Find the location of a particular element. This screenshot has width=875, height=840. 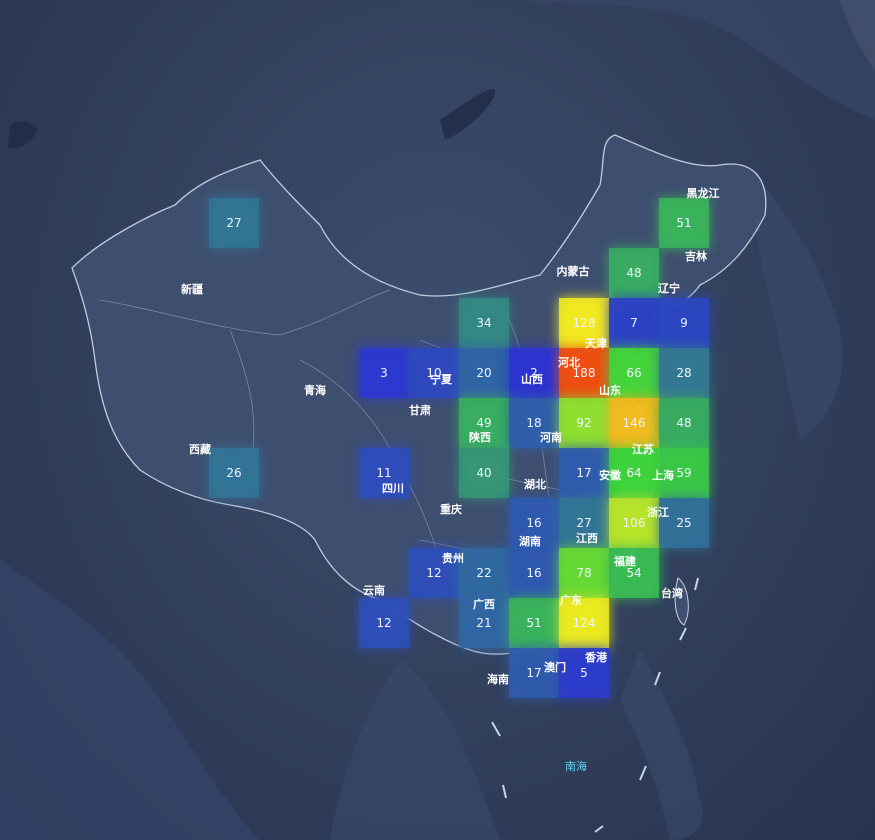

heatmap-cell: 49 is located at coordinates (484, 423).